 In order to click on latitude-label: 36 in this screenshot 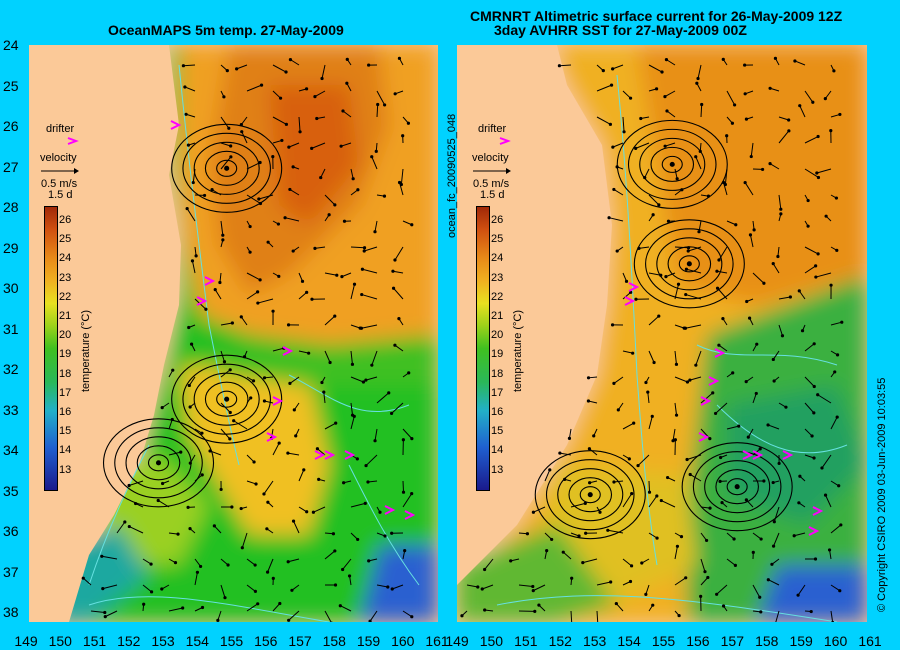, I will do `click(11, 531)`.